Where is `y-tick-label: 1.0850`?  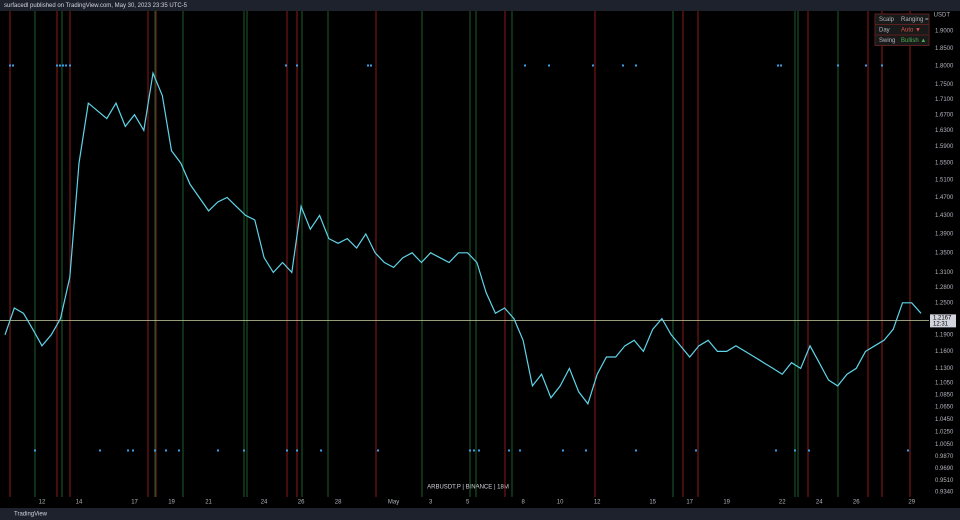
y-tick-label: 1.0850 is located at coordinates (944, 395).